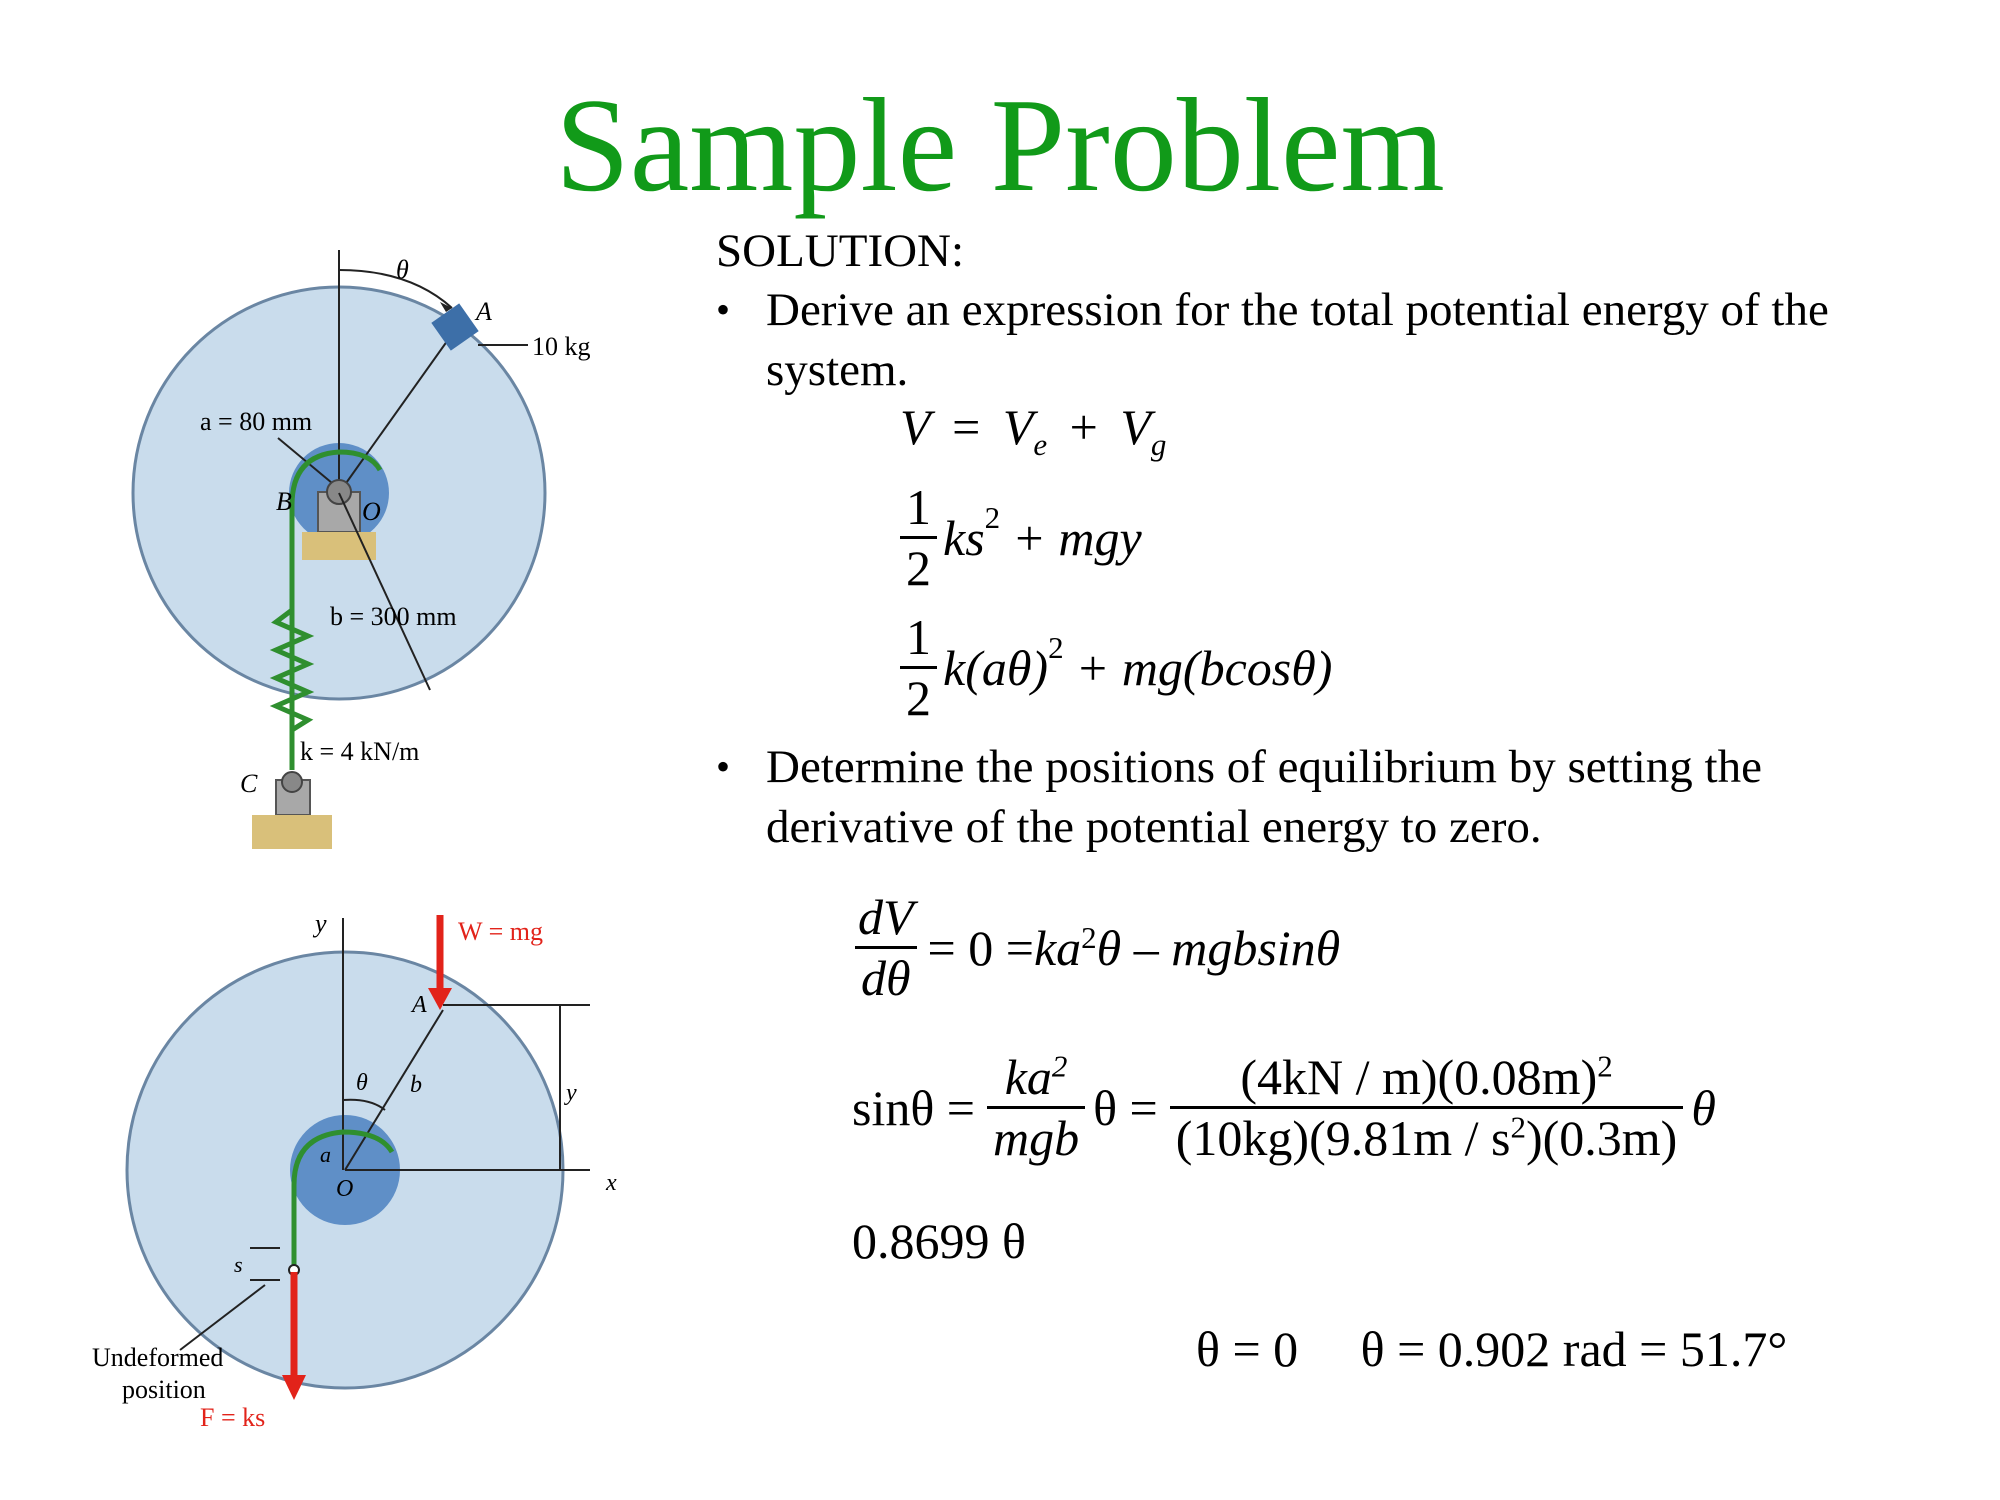 Image resolution: width=2000 pixels, height=1500 pixels. I want to click on energy-line-3: 1 2 k (aθ) 2 + mg(bcosθ), so click(1116, 667).